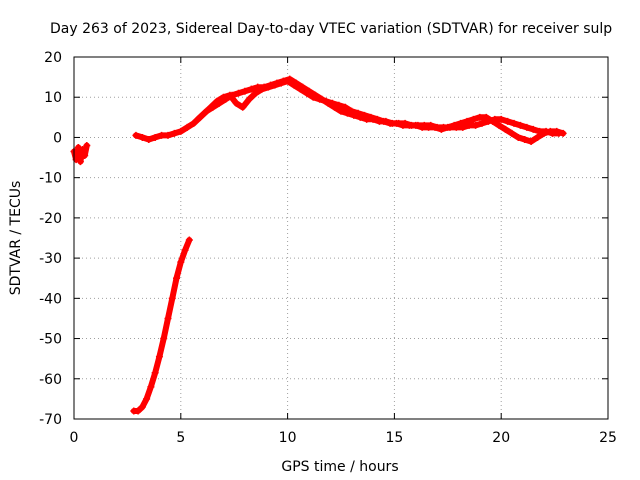  What do you see at coordinates (394, 438) in the screenshot?
I see `x-tick-label: 15` at bounding box center [394, 438].